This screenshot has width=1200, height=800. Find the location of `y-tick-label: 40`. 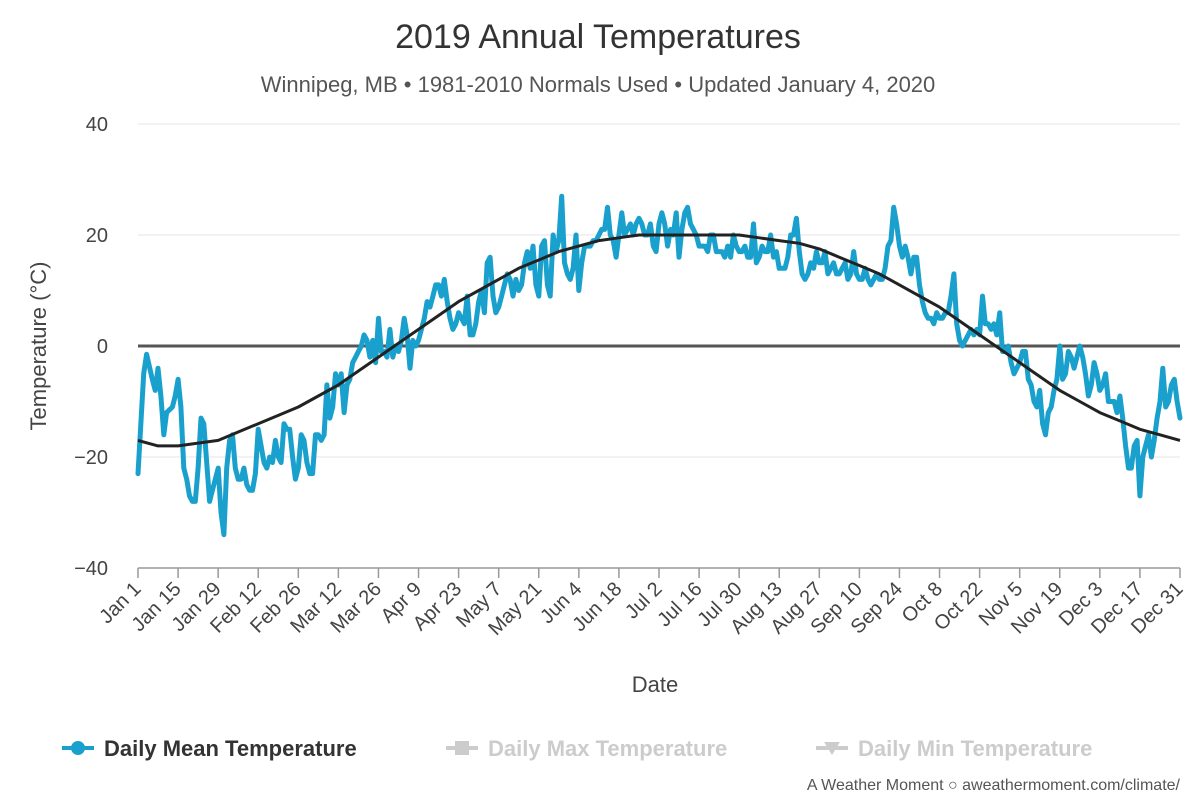

y-tick-label: 40 is located at coordinates (97, 125).